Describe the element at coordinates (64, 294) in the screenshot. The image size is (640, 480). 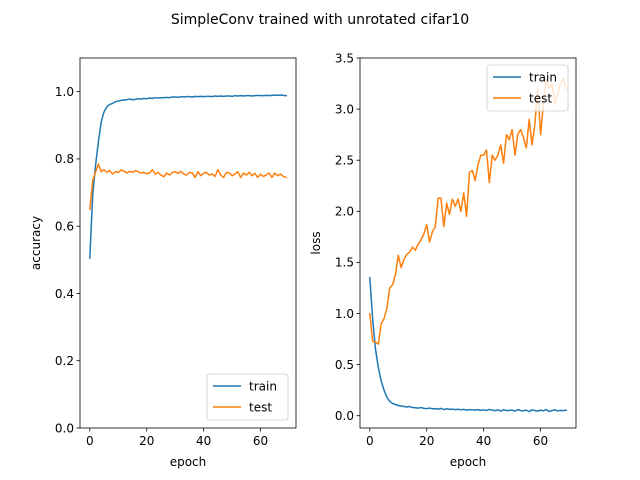
I see `accuracy-y-tick-label: 0.4` at that location.